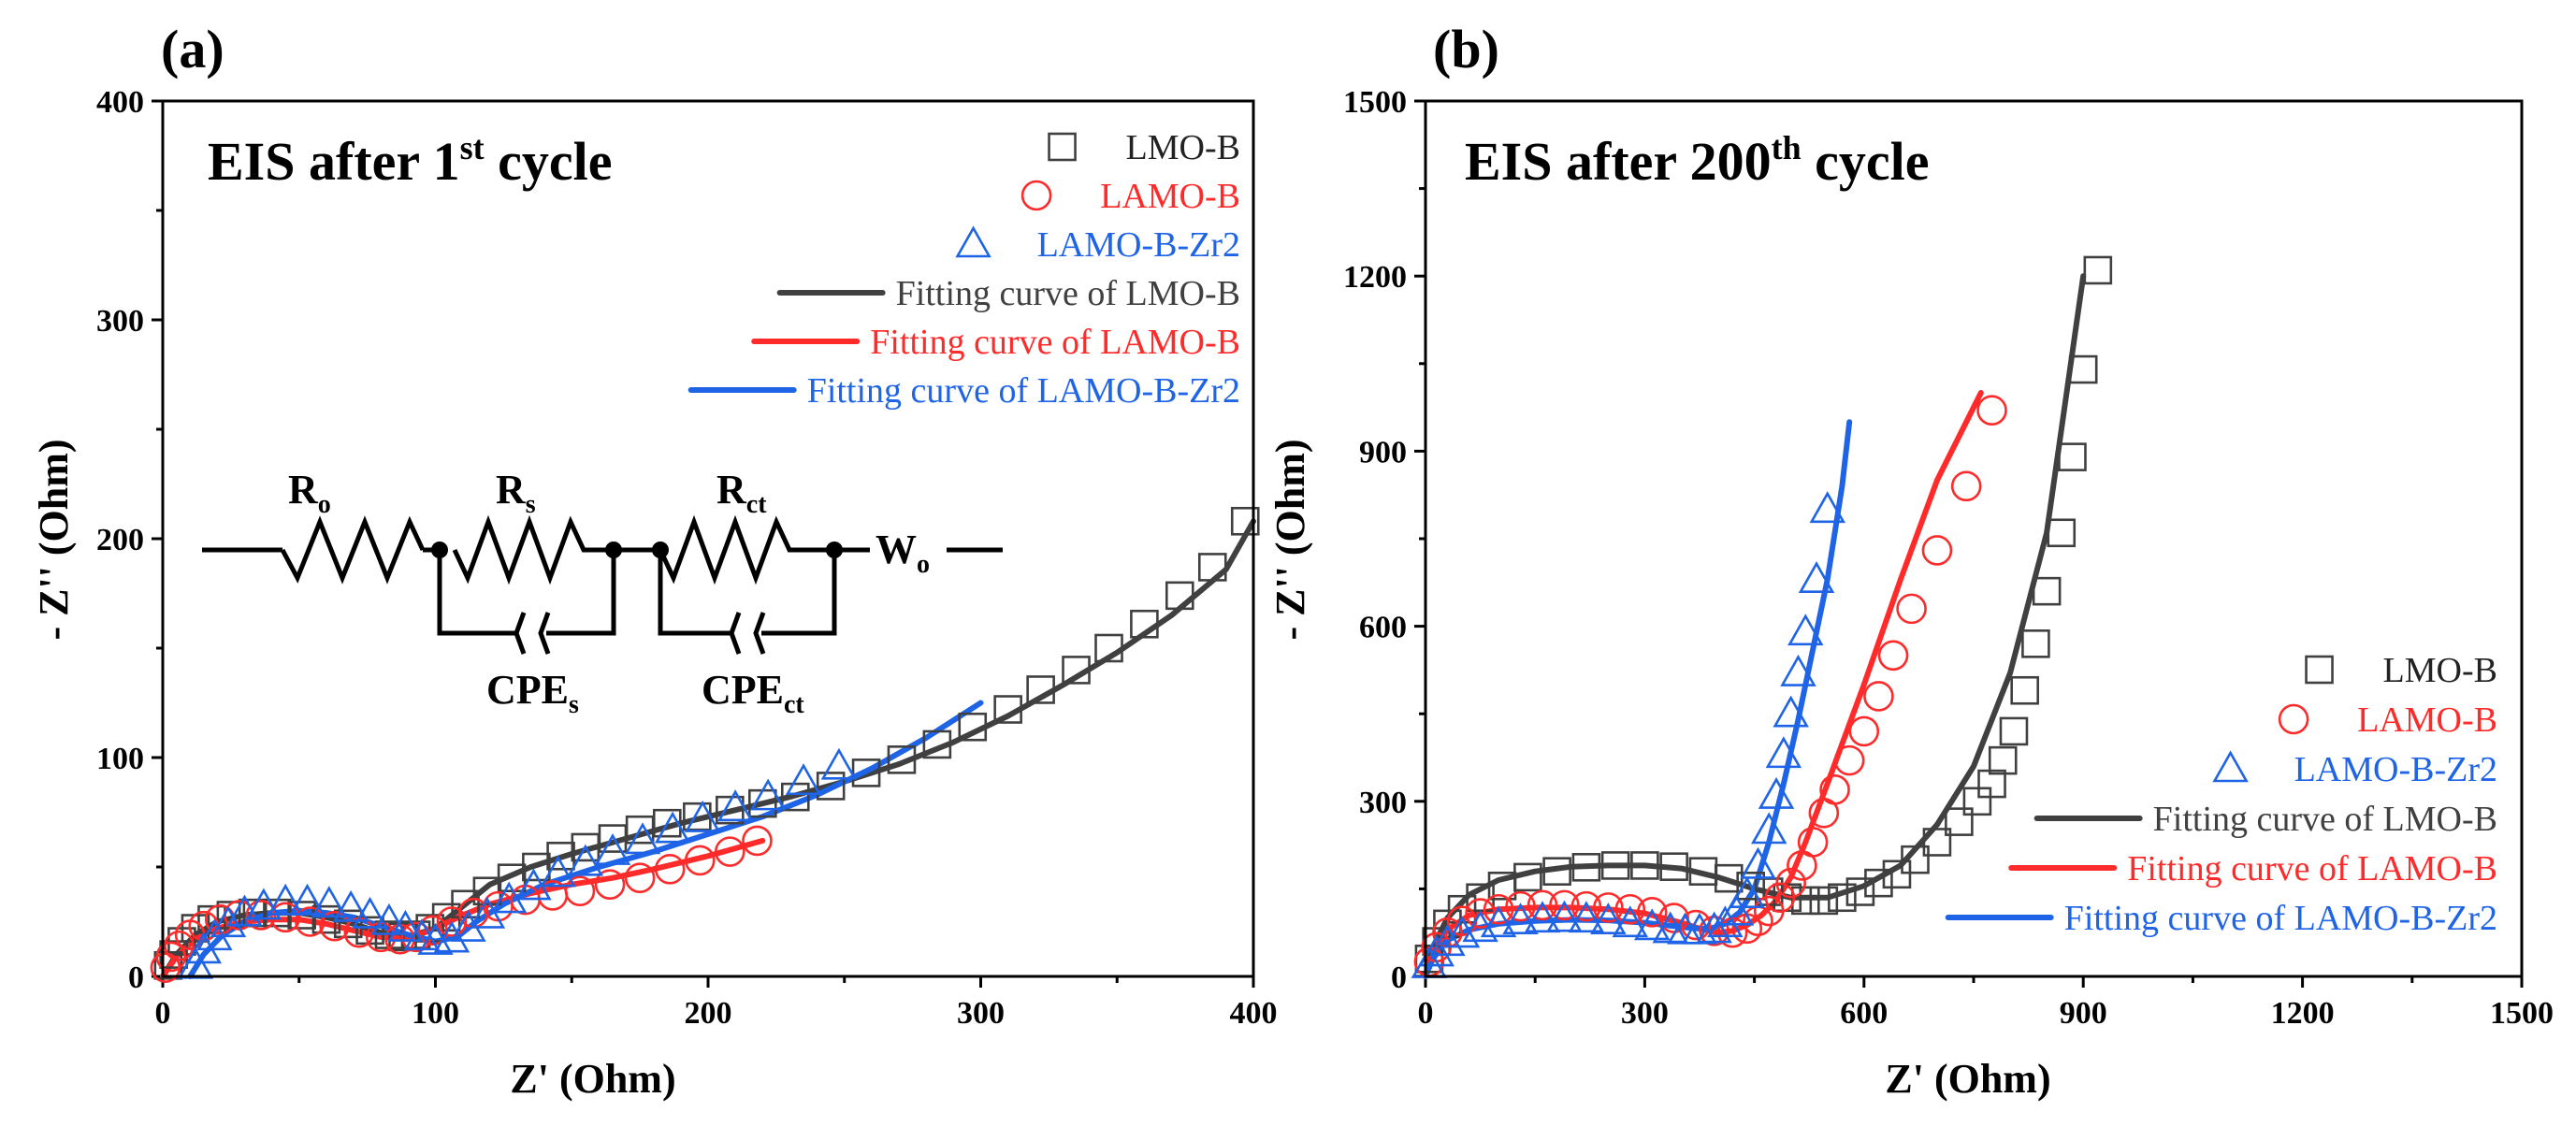  Describe the element at coordinates (2427, 720) in the screenshot. I see `legend-label: LAMO-B` at that location.